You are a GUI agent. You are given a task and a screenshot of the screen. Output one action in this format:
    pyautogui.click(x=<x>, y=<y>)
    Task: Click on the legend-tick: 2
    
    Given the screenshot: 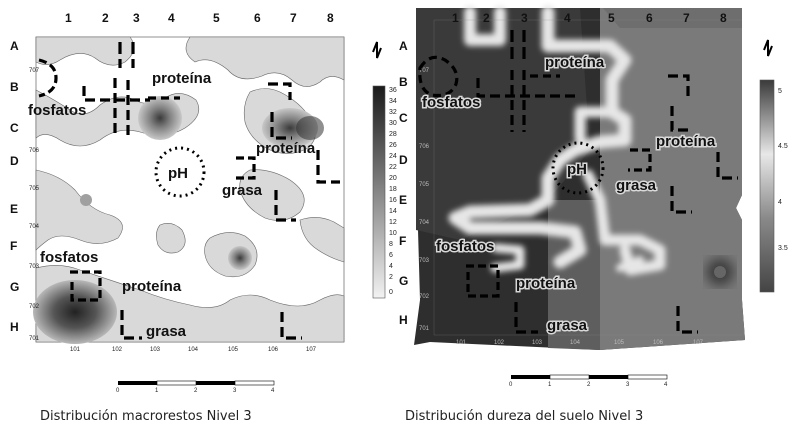 What is the action you would take?
    pyautogui.click(x=391, y=277)
    